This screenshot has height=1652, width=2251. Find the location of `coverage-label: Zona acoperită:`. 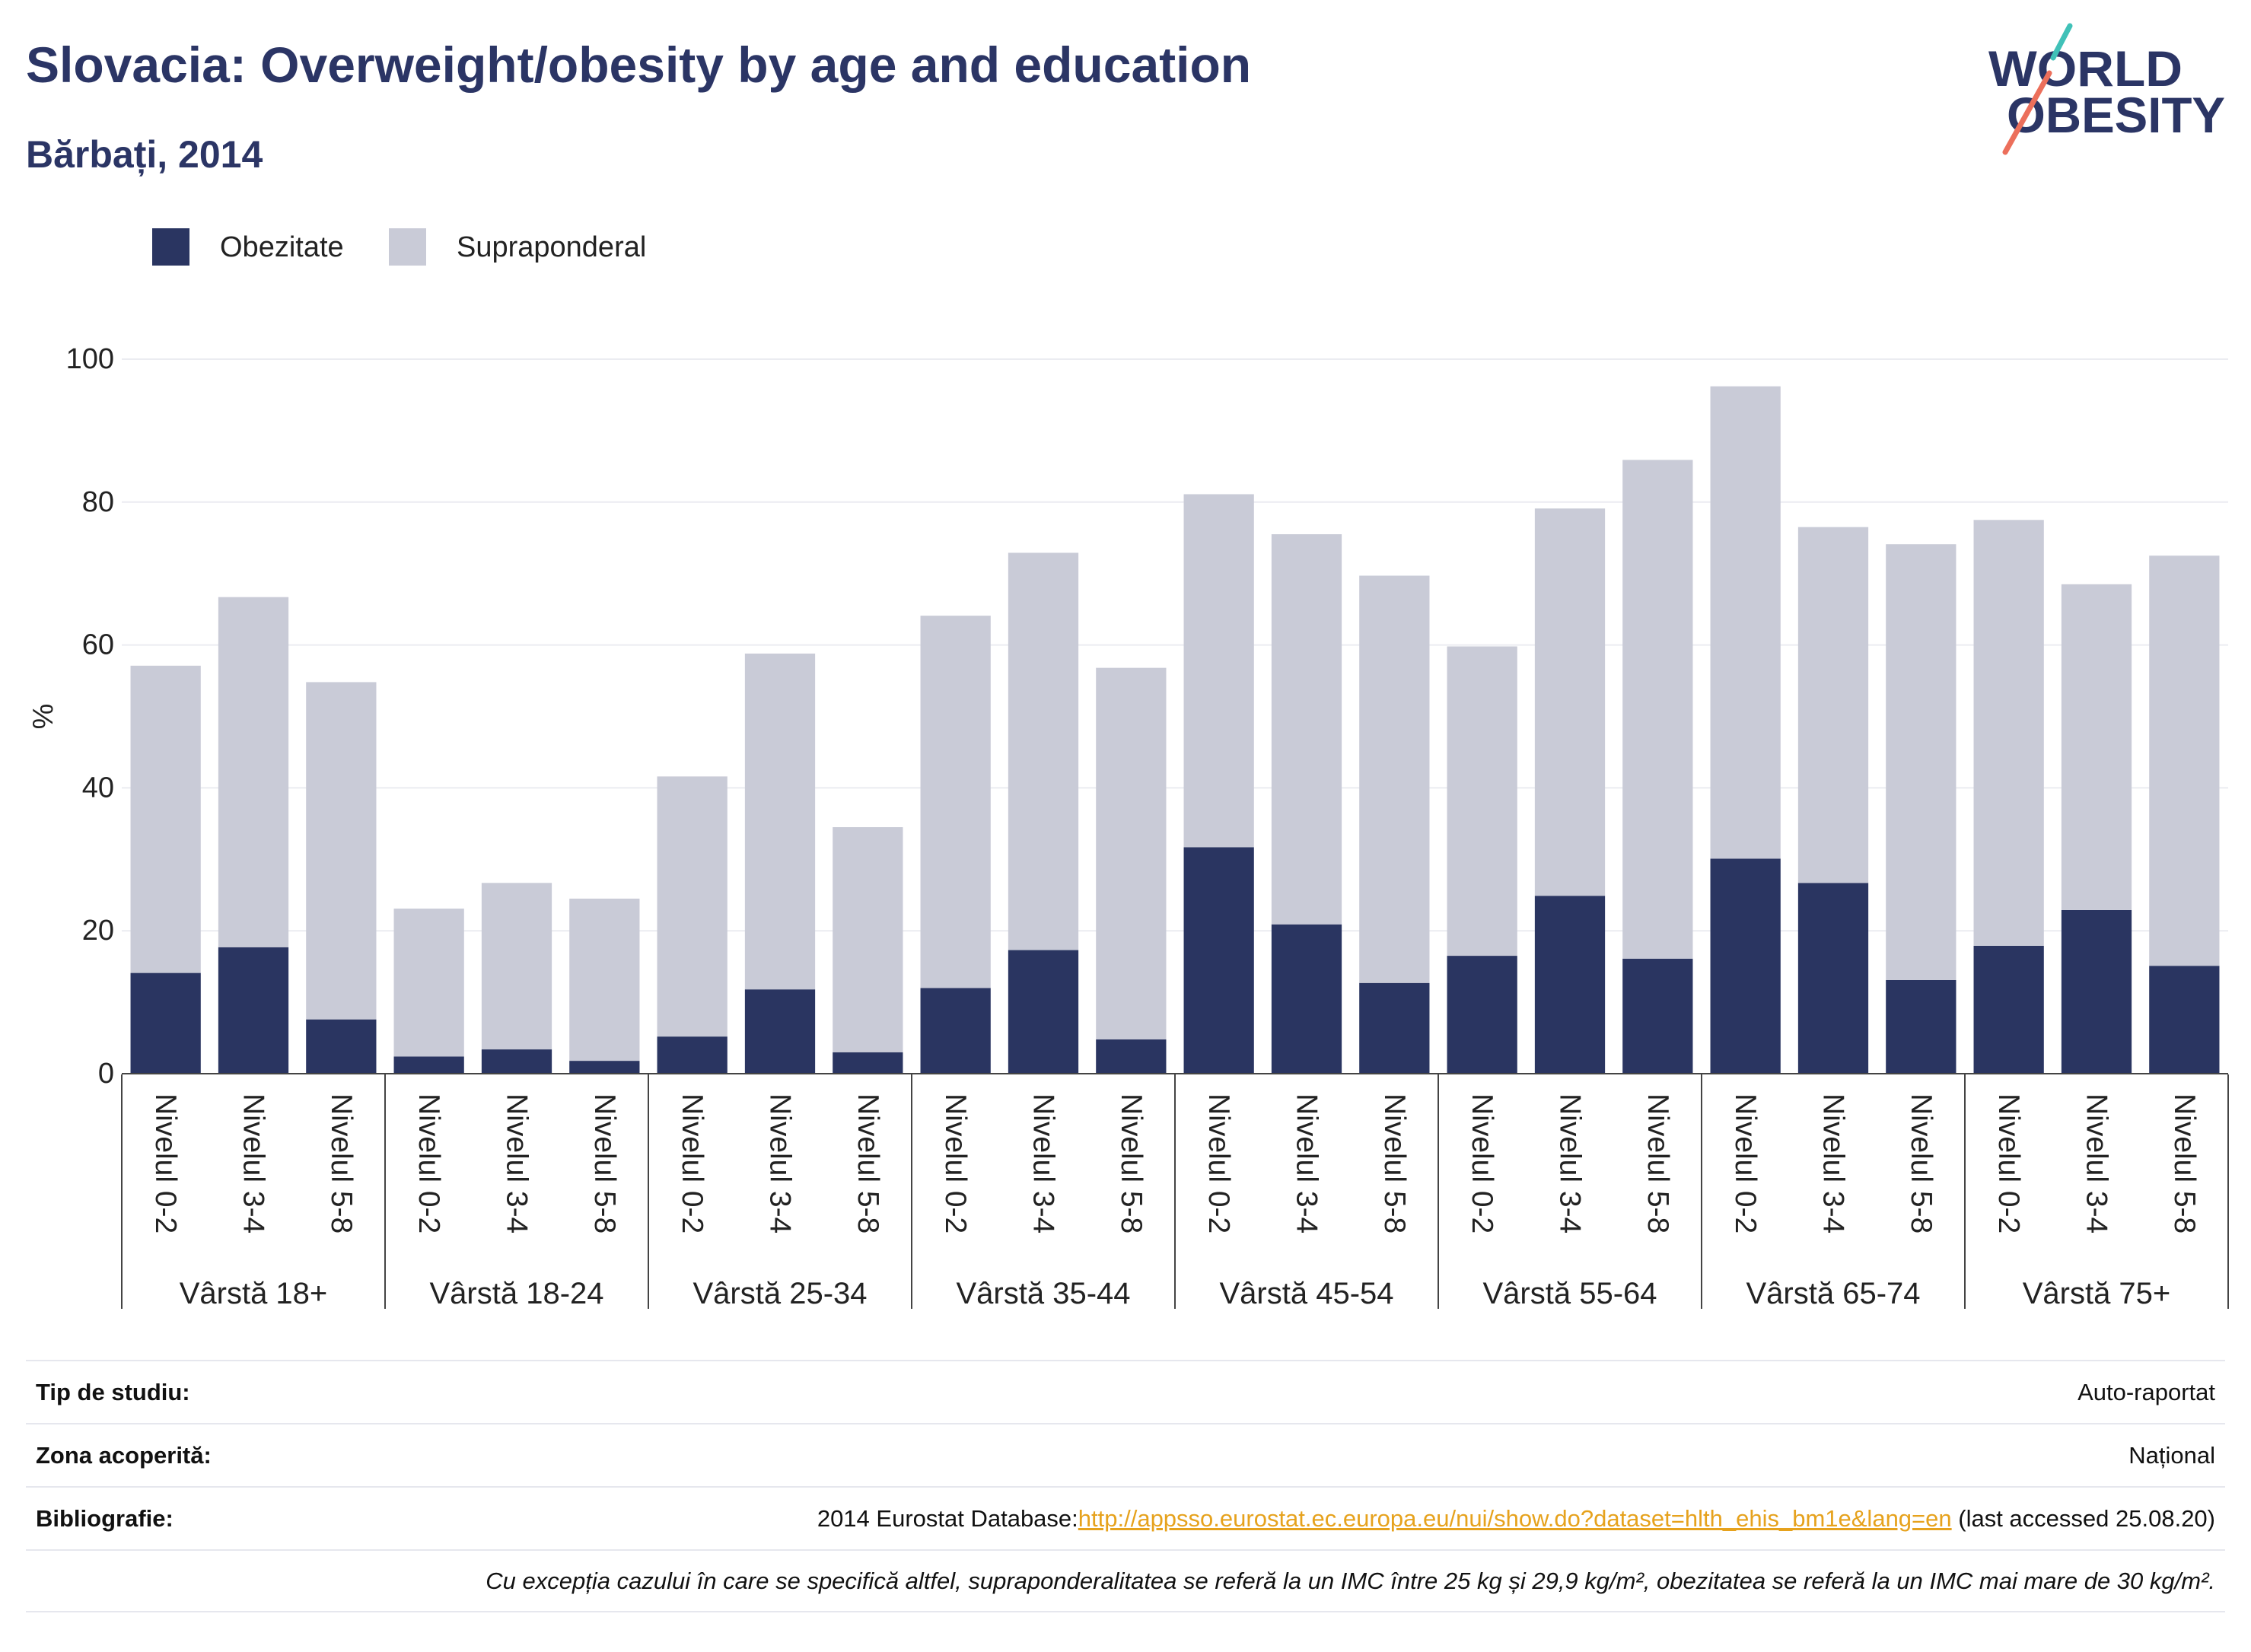

coverage-label: Zona acoperită: is located at coordinates (124, 1455).